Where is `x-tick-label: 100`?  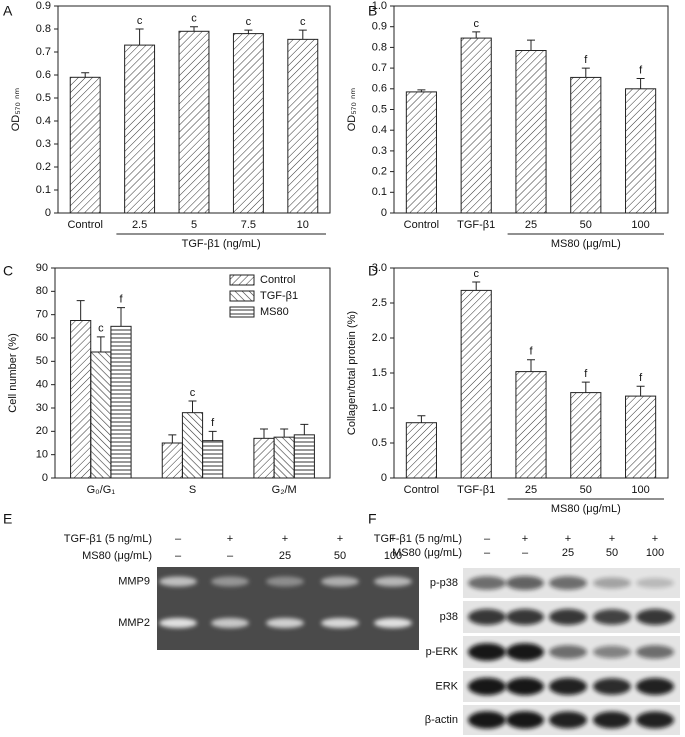
x-tick-label: 100 is located at coordinates (640, 225).